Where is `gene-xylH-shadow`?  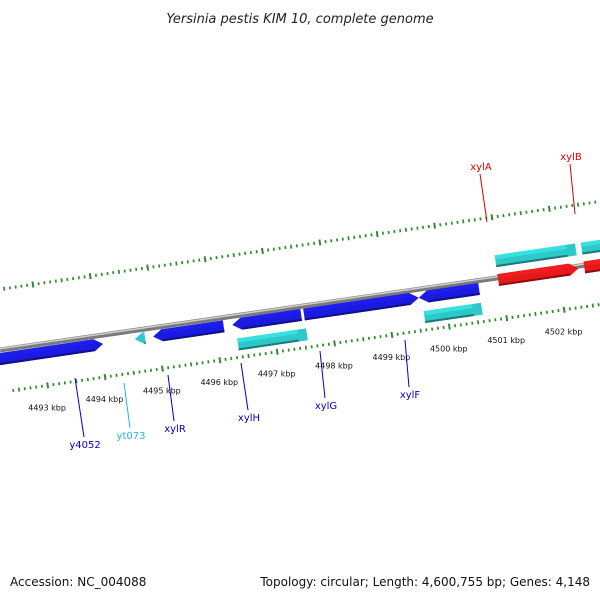
gene-xylH-shadow is located at coordinates (272, 324).